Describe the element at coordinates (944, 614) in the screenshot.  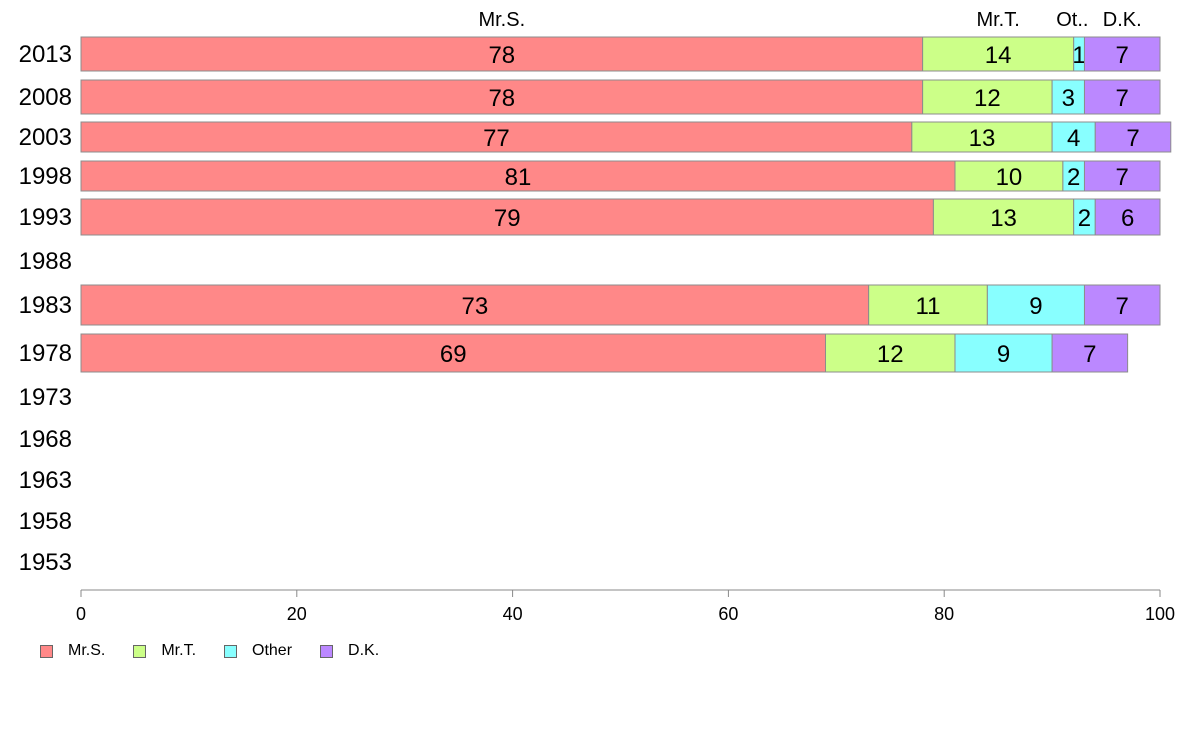
I see `x-tick-label: 80` at that location.